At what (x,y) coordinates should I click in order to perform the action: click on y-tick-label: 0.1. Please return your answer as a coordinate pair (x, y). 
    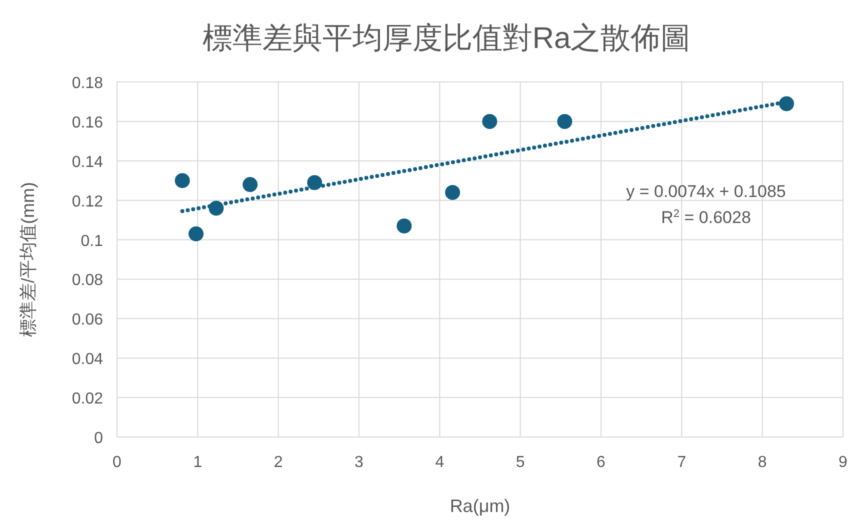
    Looking at the image, I should click on (92, 241).